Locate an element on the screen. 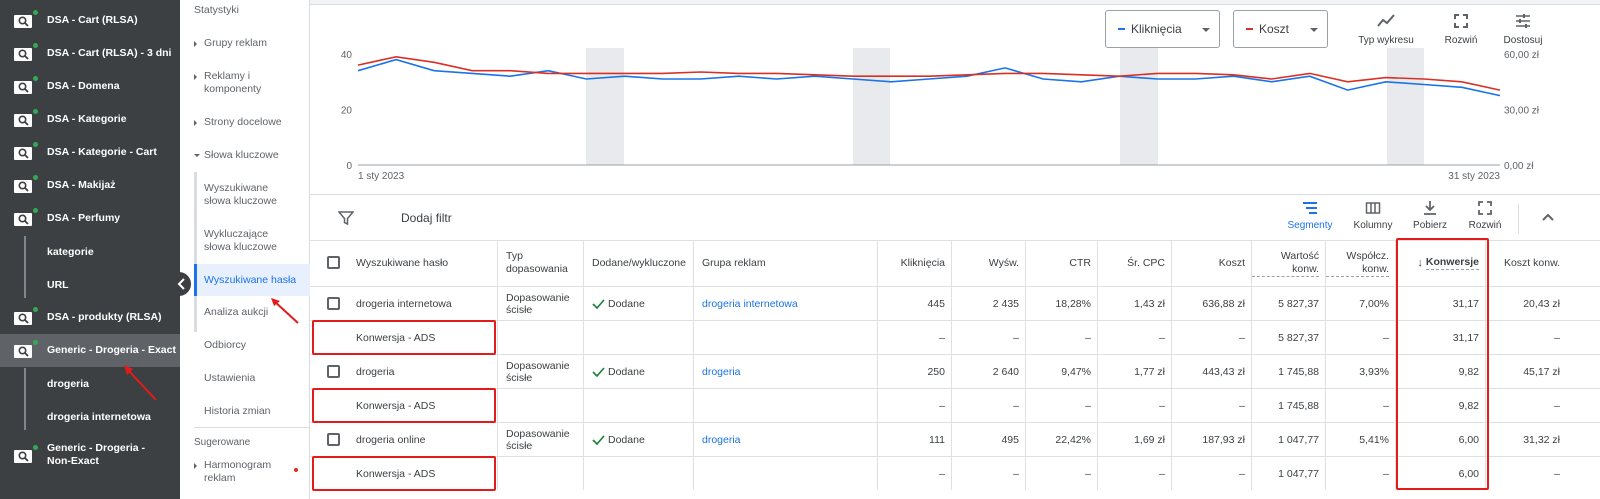 Image resolution: width=1600 pixels, height=499 pixels. ad-group-item: drogeria internetowa is located at coordinates (99, 417).